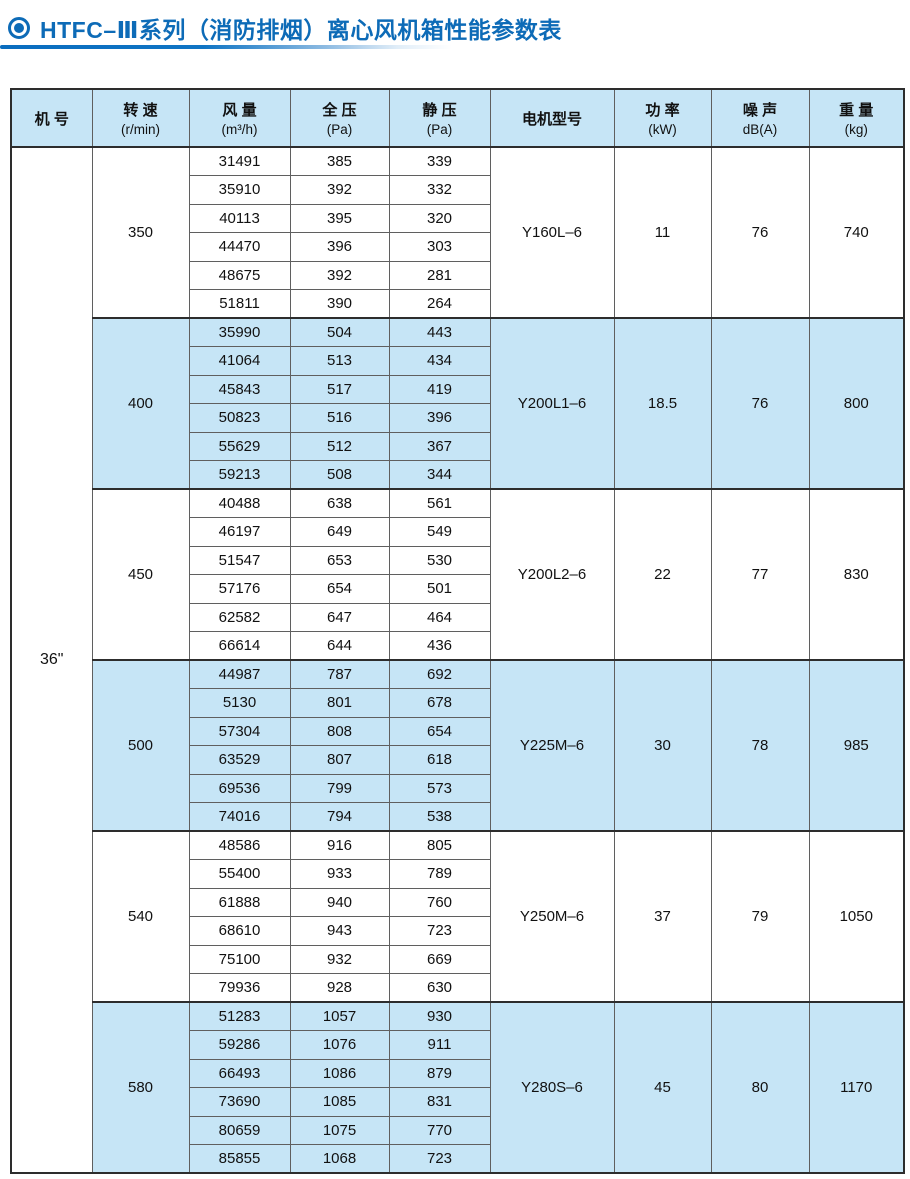  What do you see at coordinates (439, 646) in the screenshot?
I see `cell-static-pressure: 436` at bounding box center [439, 646].